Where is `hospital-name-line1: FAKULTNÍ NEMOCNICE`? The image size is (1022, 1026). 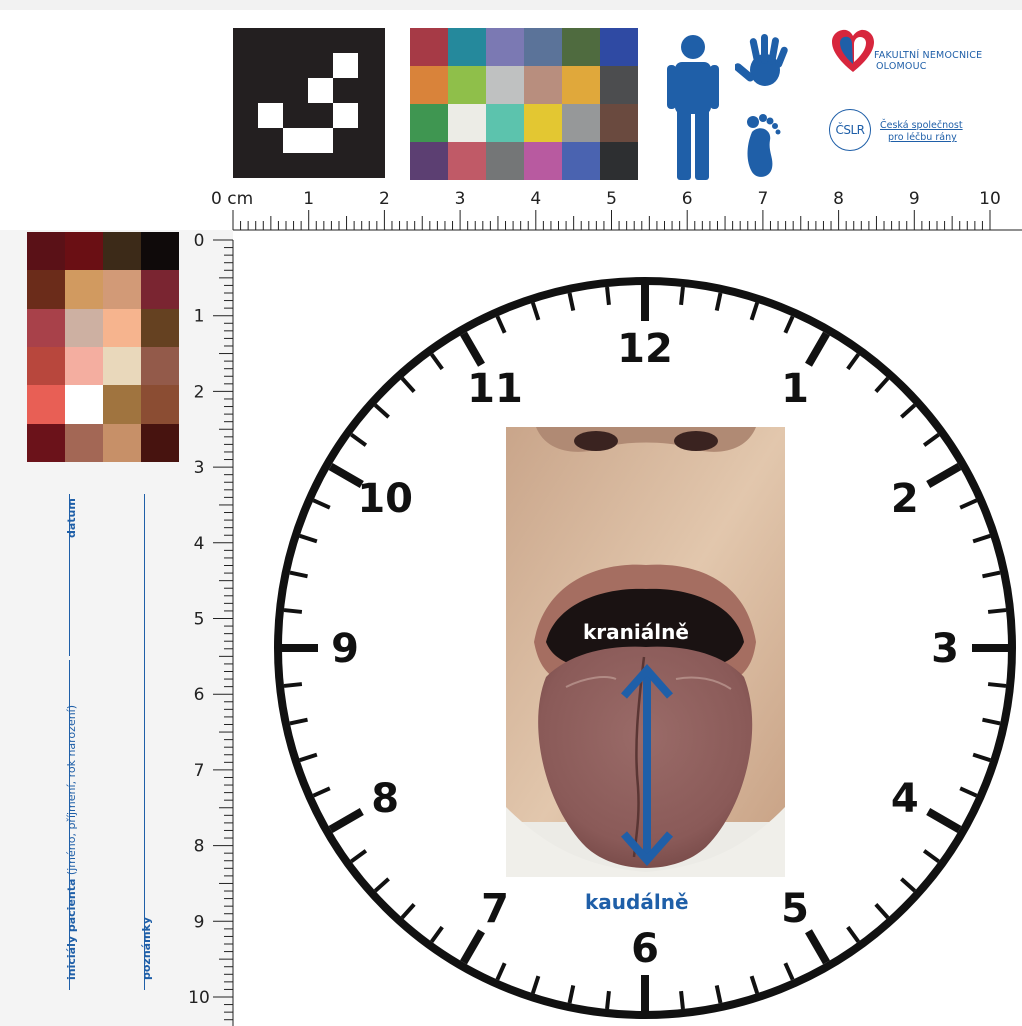 hospital-name-line1: FAKULTNÍ NEMOCNICE is located at coordinates (928, 55).